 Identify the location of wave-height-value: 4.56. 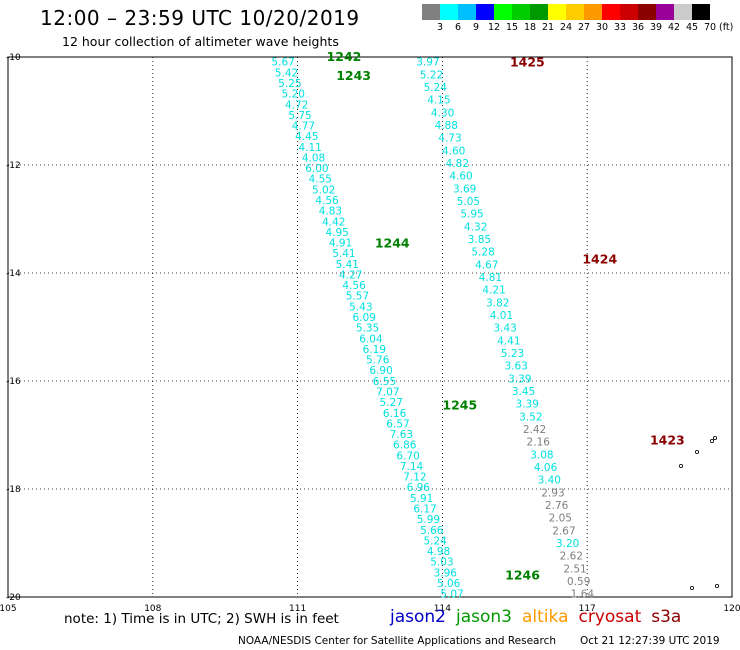
(354, 286).